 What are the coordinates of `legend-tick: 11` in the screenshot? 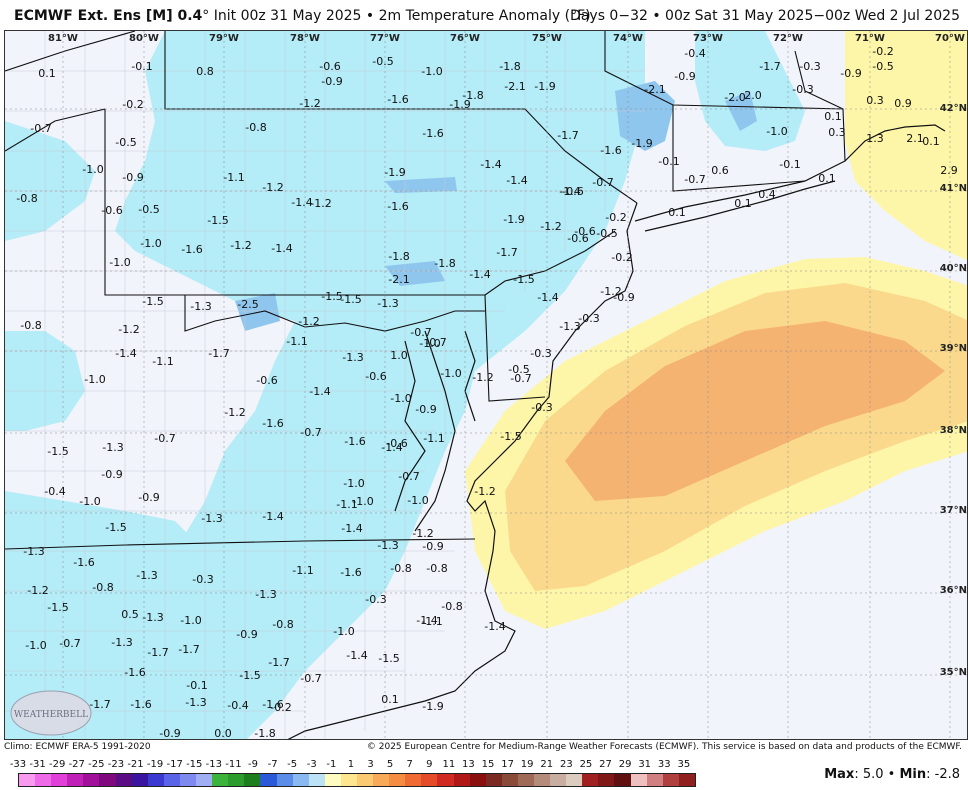 It's located at (449, 764).